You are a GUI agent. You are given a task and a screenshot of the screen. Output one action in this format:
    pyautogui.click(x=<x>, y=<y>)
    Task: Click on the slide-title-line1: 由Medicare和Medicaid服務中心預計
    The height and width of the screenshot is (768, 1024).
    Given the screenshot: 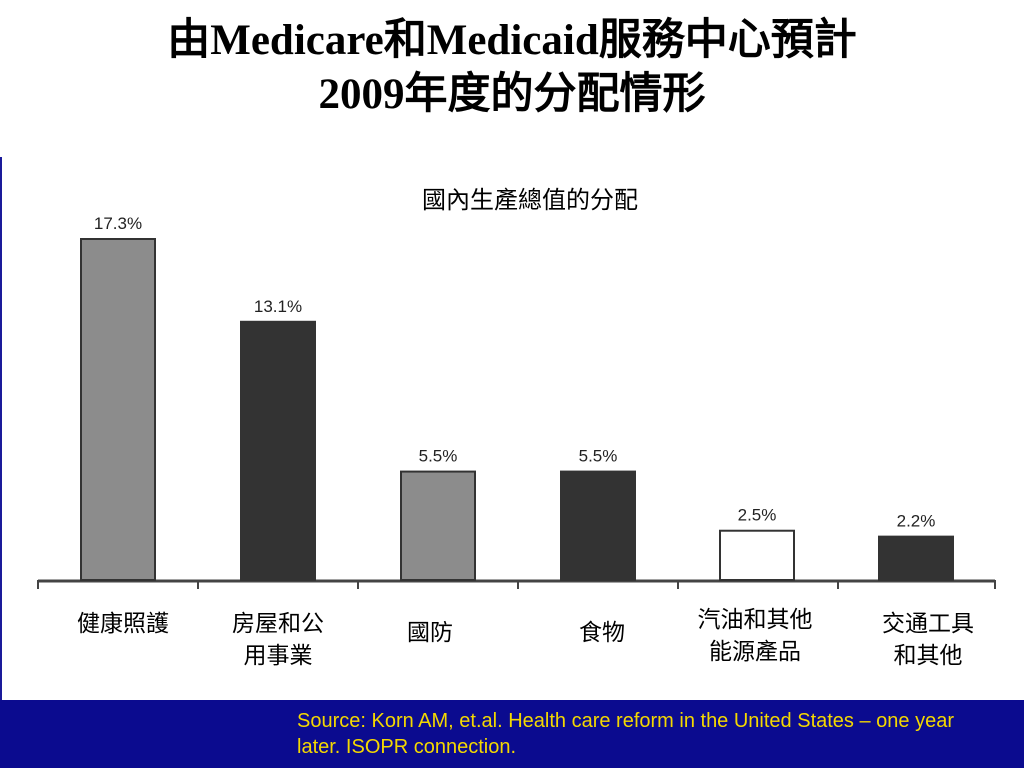 What is the action you would take?
    pyautogui.click(x=512, y=40)
    